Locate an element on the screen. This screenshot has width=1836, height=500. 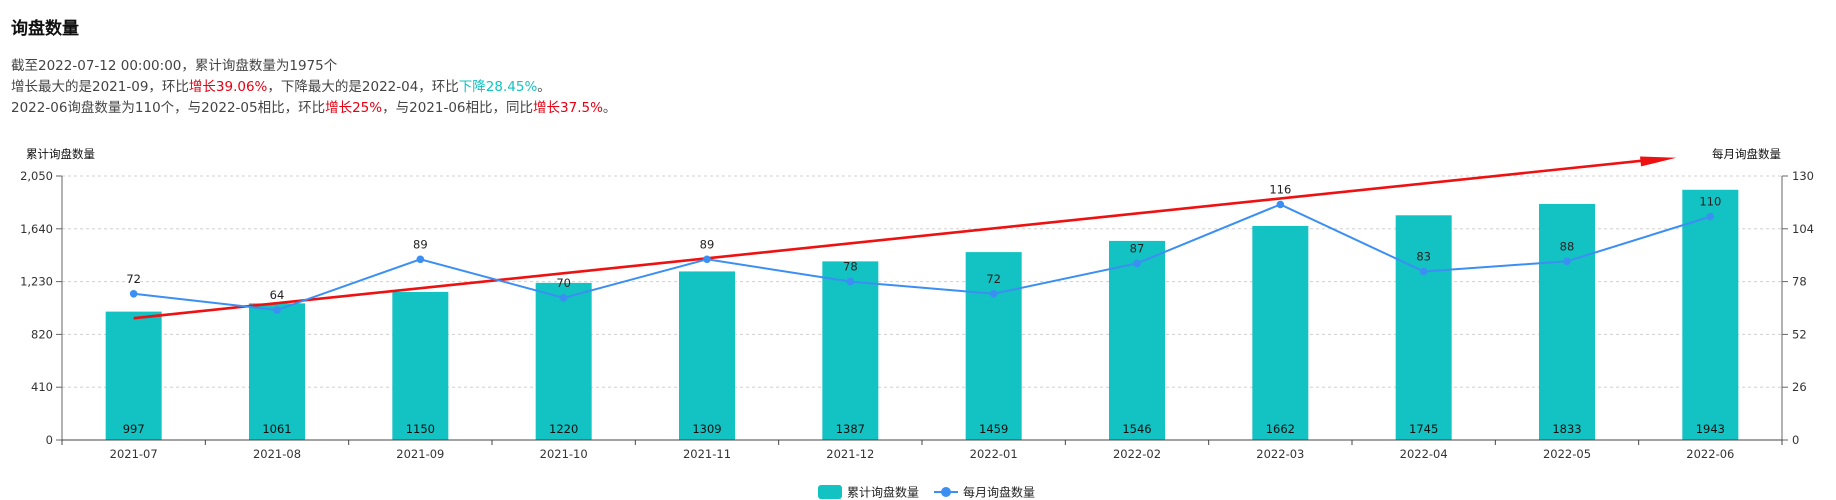
left-axis-tick-label: 1,640 is located at coordinates (36, 229).